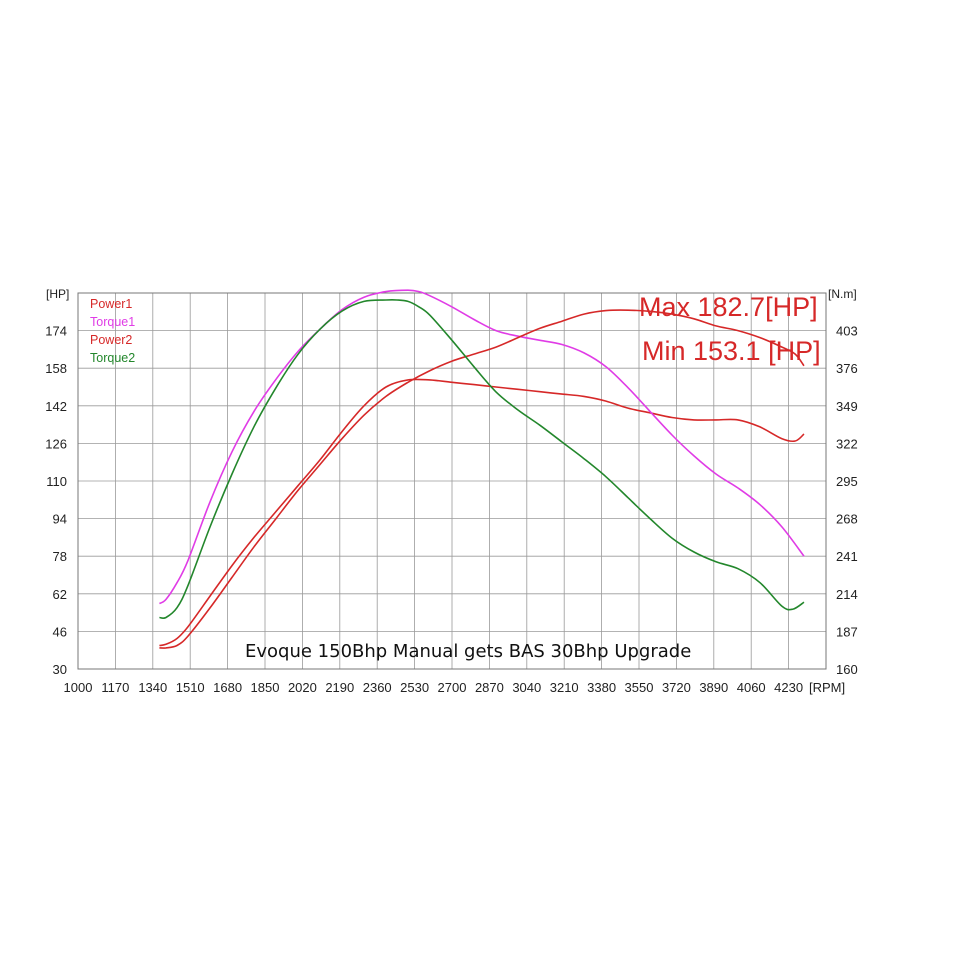  What do you see at coordinates (56, 368) in the screenshot?
I see `left-y-tick-label: 158` at bounding box center [56, 368].